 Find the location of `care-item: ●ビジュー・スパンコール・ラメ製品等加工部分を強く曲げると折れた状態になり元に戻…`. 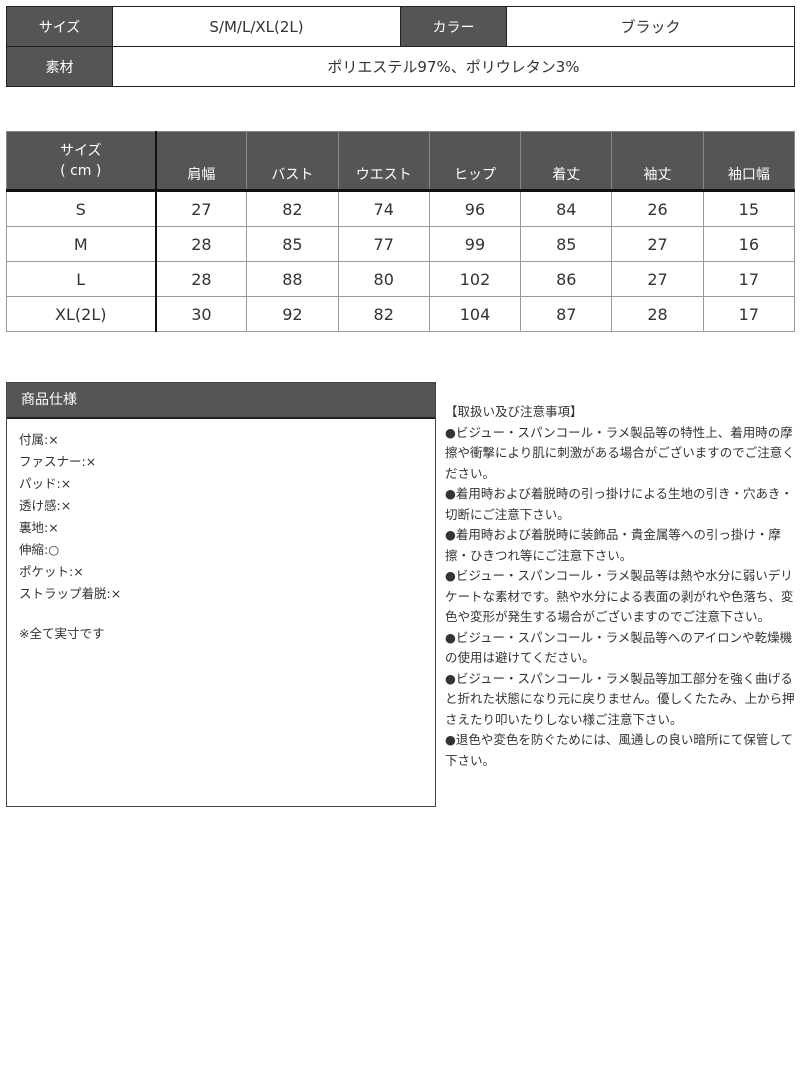

care-item: ●ビジュー・スパンコール・ラメ製品等加工部分を強く曲げると折れた状態になり元に戻… is located at coordinates (620, 698).